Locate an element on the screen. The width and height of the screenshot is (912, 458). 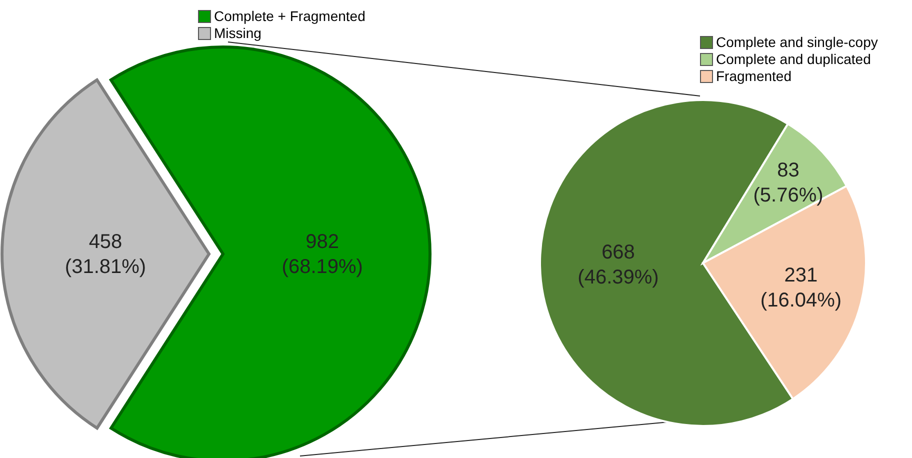
legend-label: Complete and single-copy is located at coordinates (797, 42).